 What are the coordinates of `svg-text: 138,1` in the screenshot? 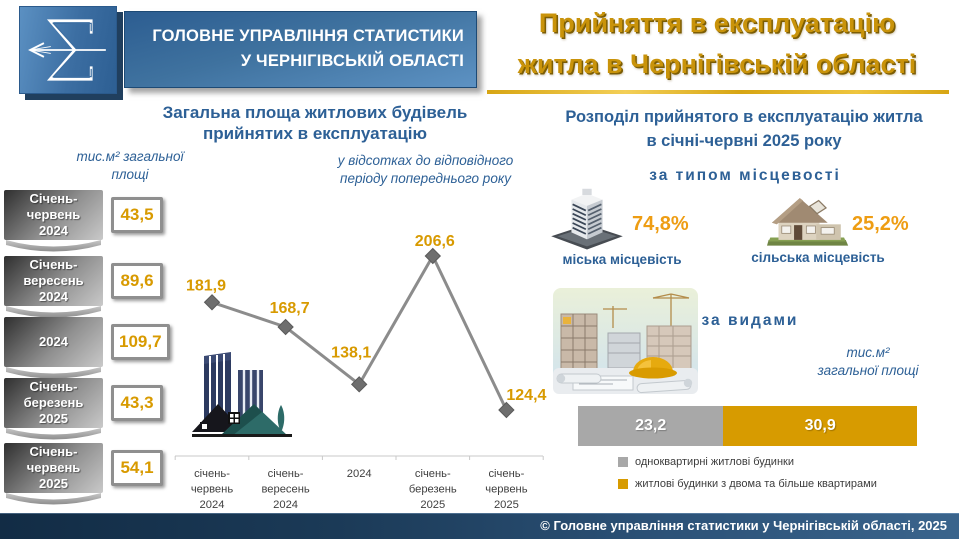 It's located at (351, 352).